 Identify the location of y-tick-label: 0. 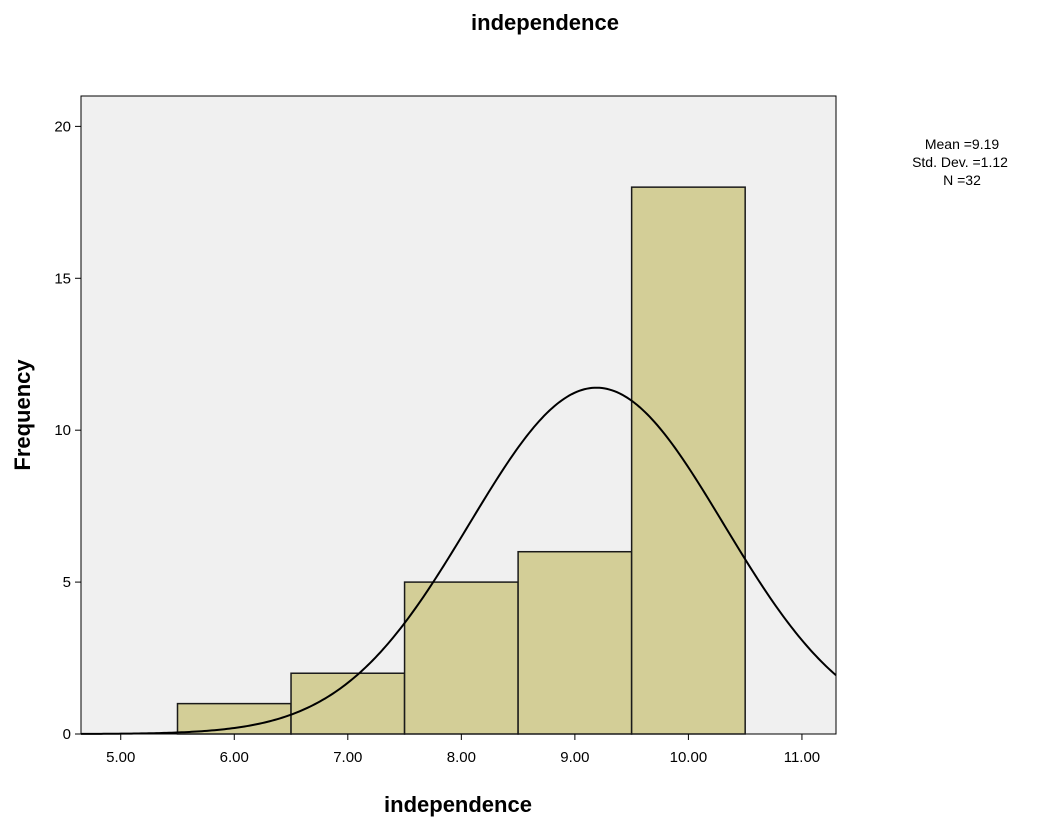
(67, 734).